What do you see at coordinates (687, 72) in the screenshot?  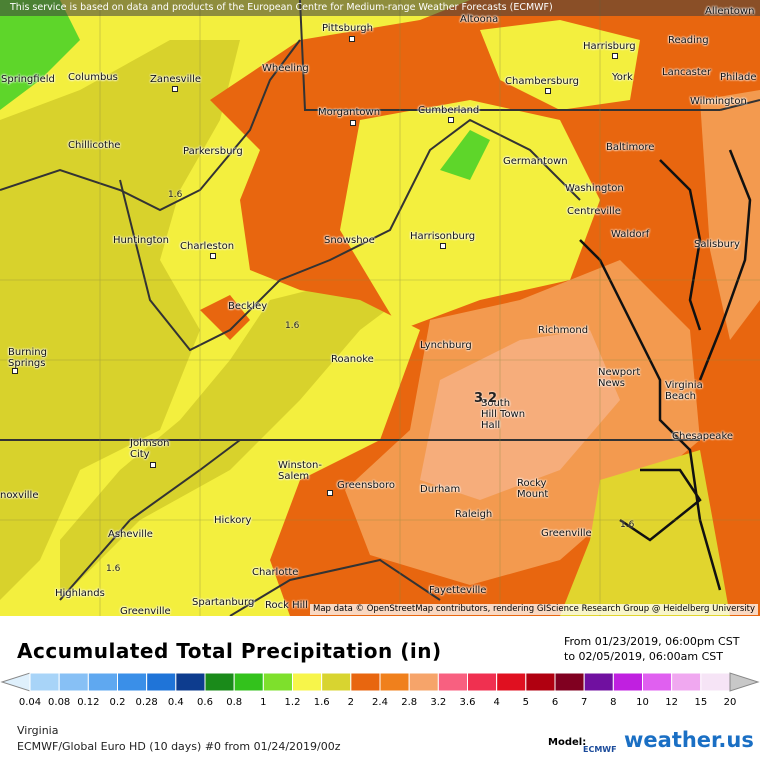 I see `city-label: Lancaster` at bounding box center [687, 72].